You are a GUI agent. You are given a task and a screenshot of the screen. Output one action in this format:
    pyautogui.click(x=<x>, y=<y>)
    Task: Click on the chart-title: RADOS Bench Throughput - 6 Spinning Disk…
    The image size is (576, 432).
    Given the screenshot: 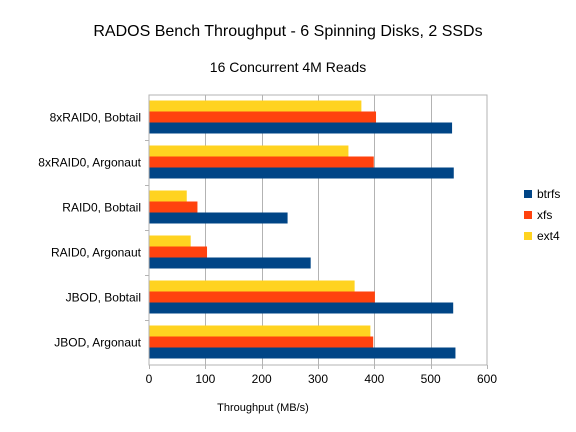 What is the action you would take?
    pyautogui.click(x=287, y=31)
    